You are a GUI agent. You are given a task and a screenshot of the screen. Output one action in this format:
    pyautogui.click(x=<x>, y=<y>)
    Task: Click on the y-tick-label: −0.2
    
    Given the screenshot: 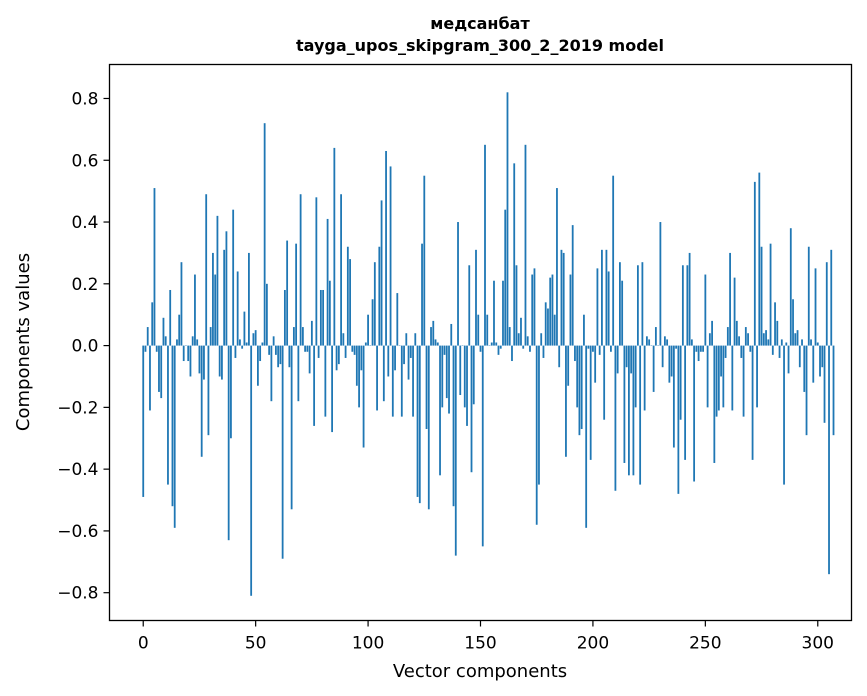 What is the action you would take?
    pyautogui.click(x=77, y=408)
    